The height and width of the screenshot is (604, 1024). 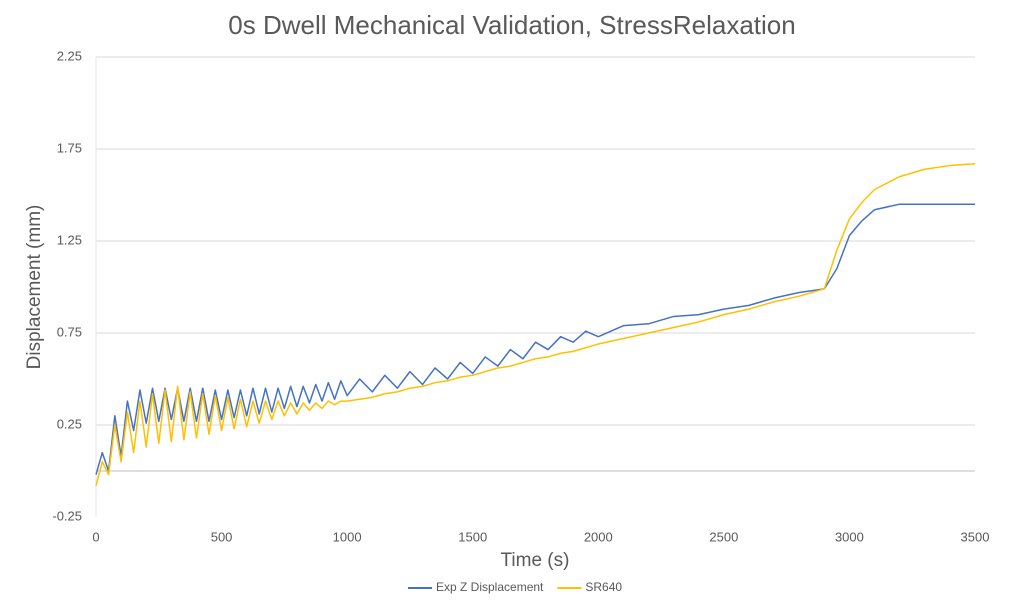 I want to click on legend-label: SR640, so click(x=603, y=587).